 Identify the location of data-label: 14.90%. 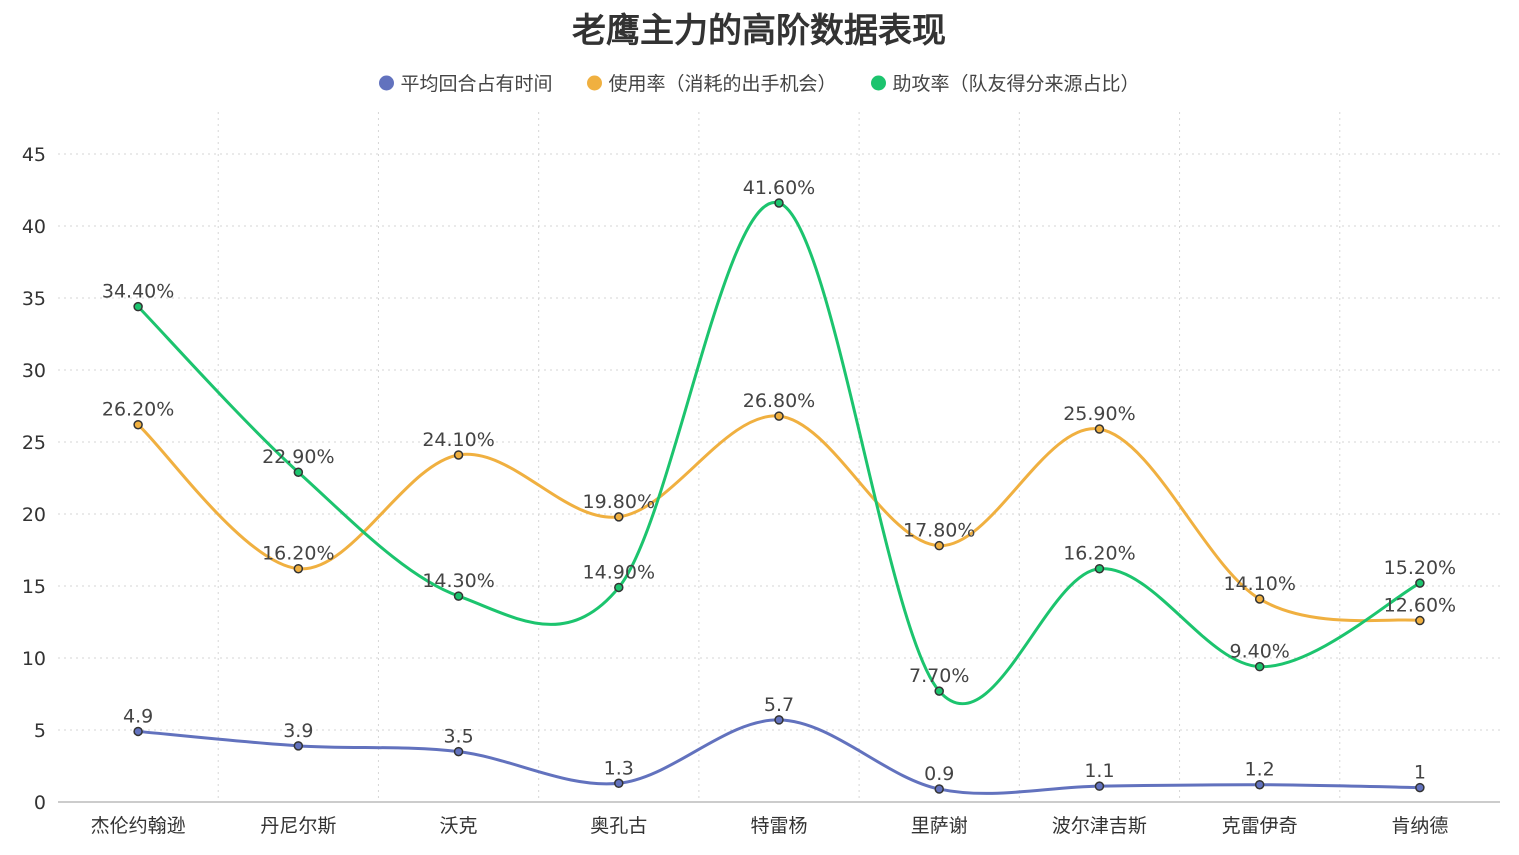
(619, 572).